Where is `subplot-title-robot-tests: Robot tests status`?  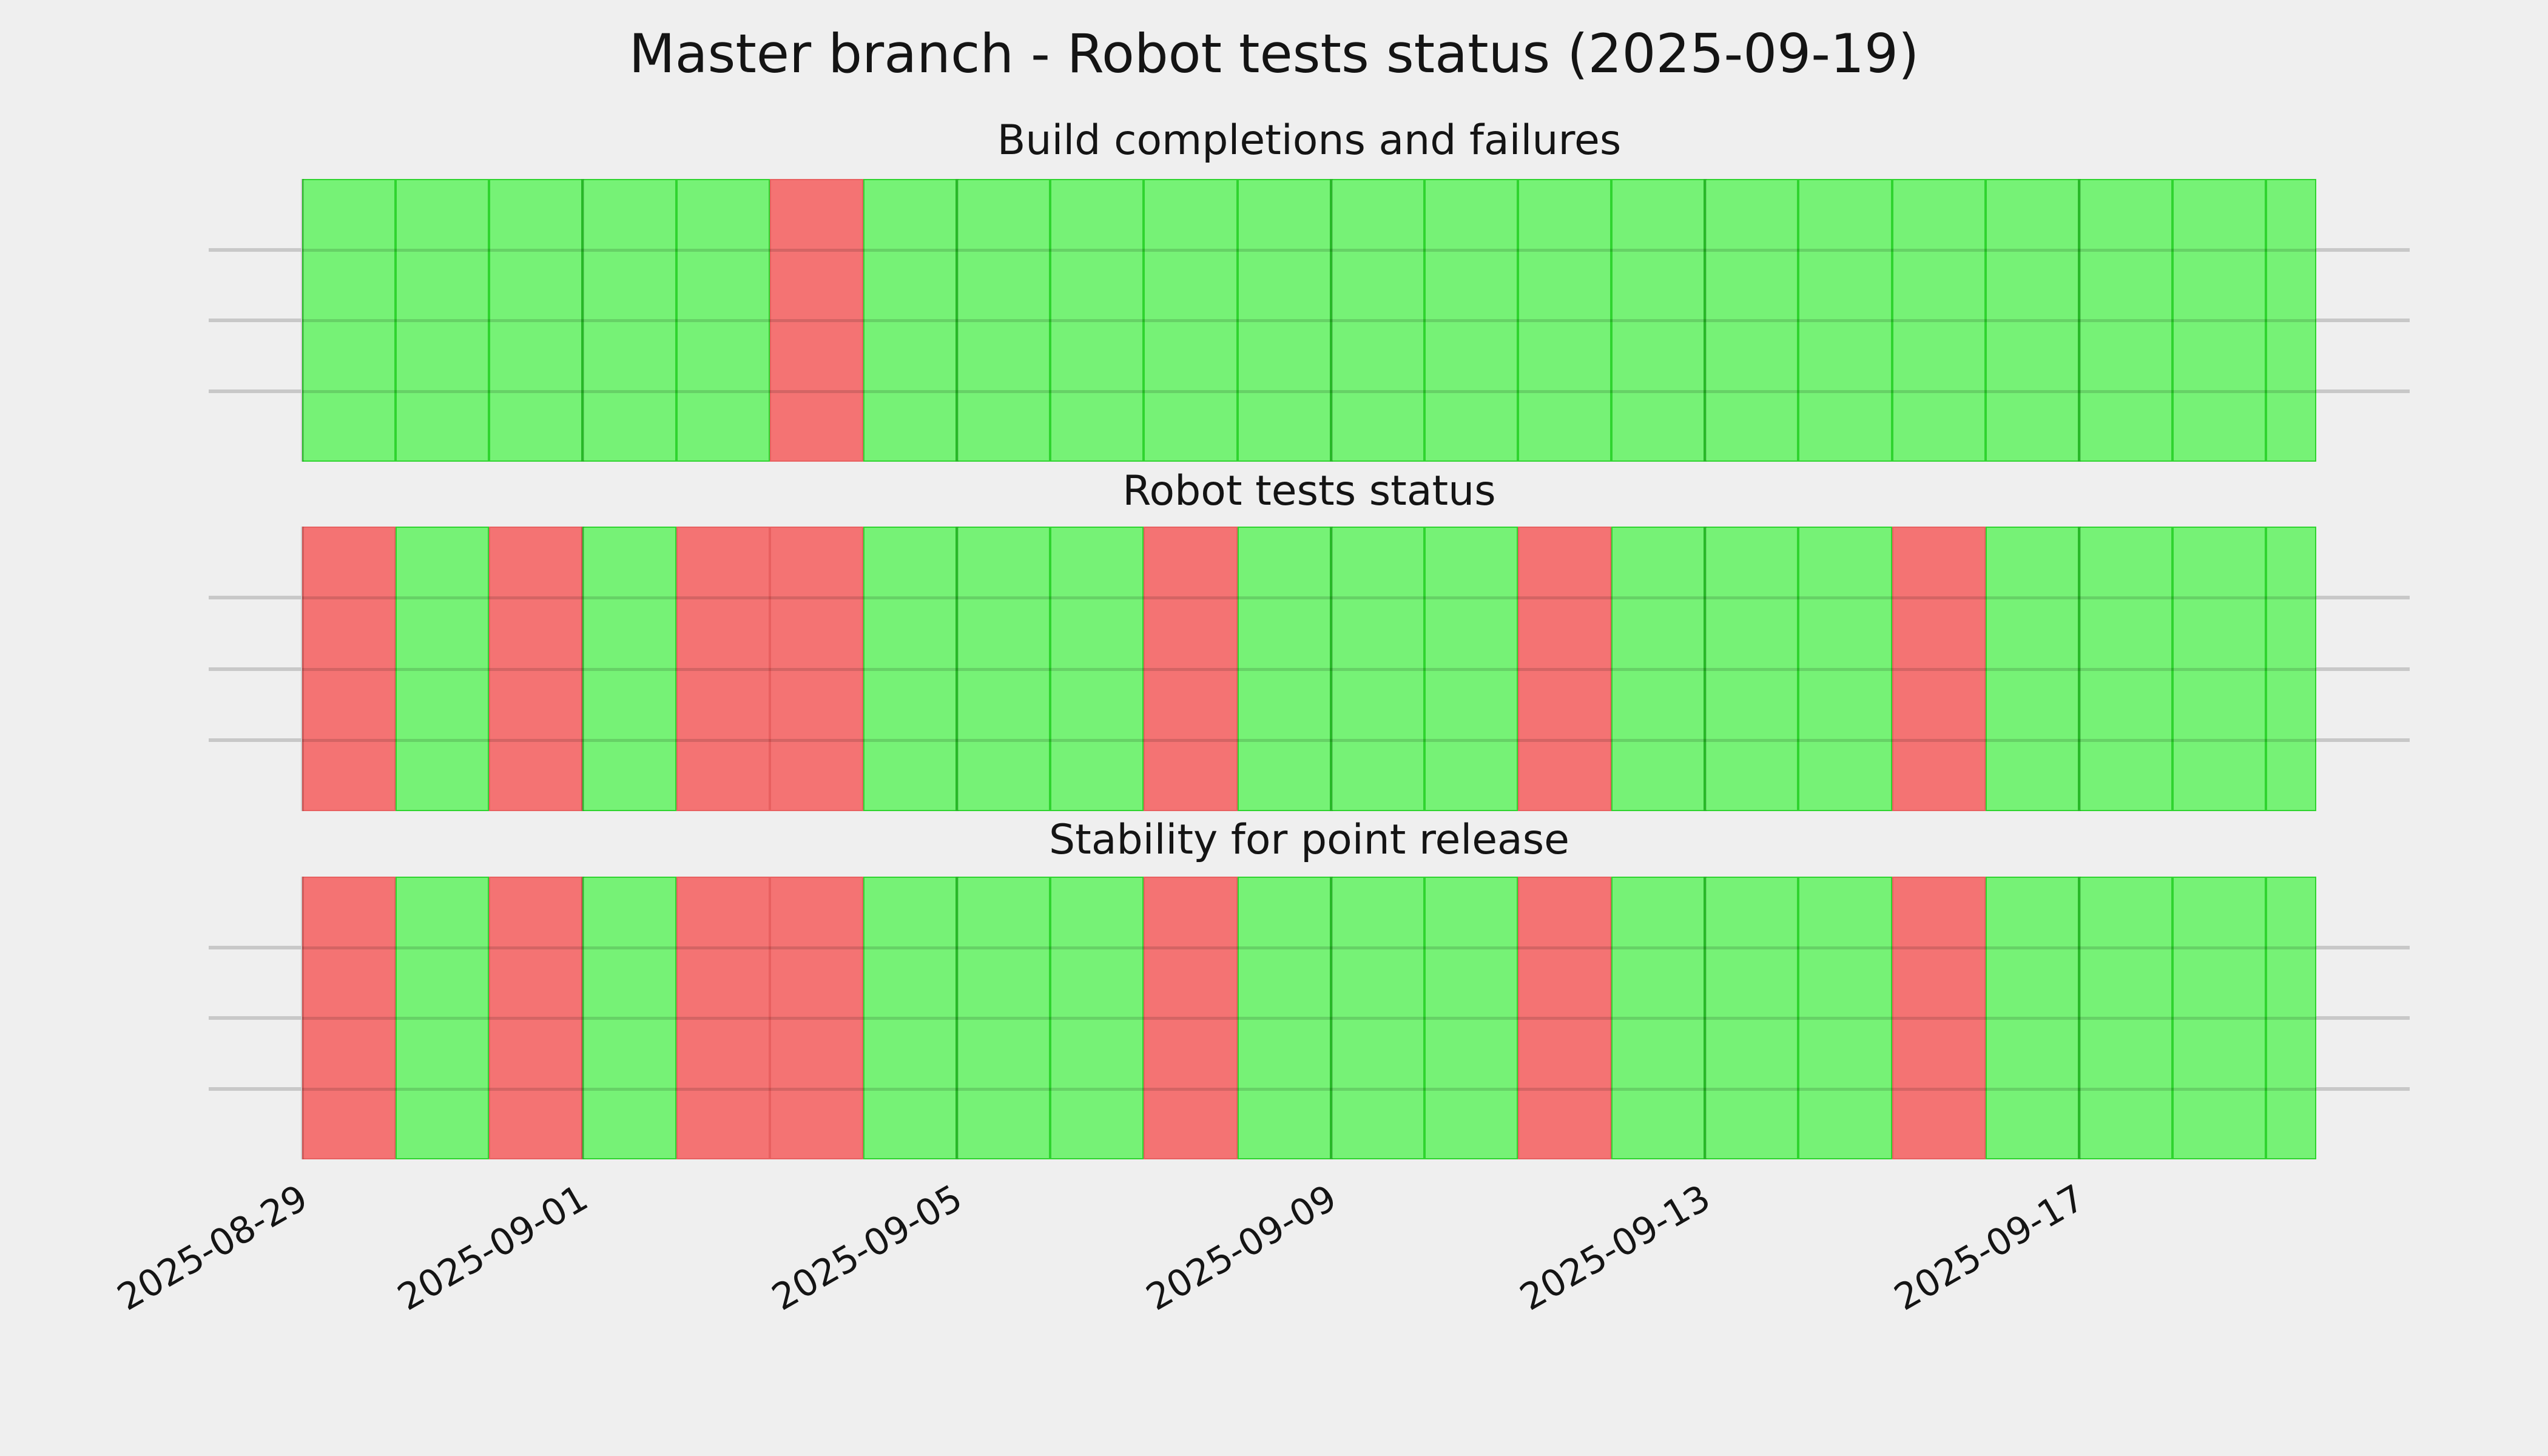 subplot-title-robot-tests: Robot tests status is located at coordinates (1309, 491).